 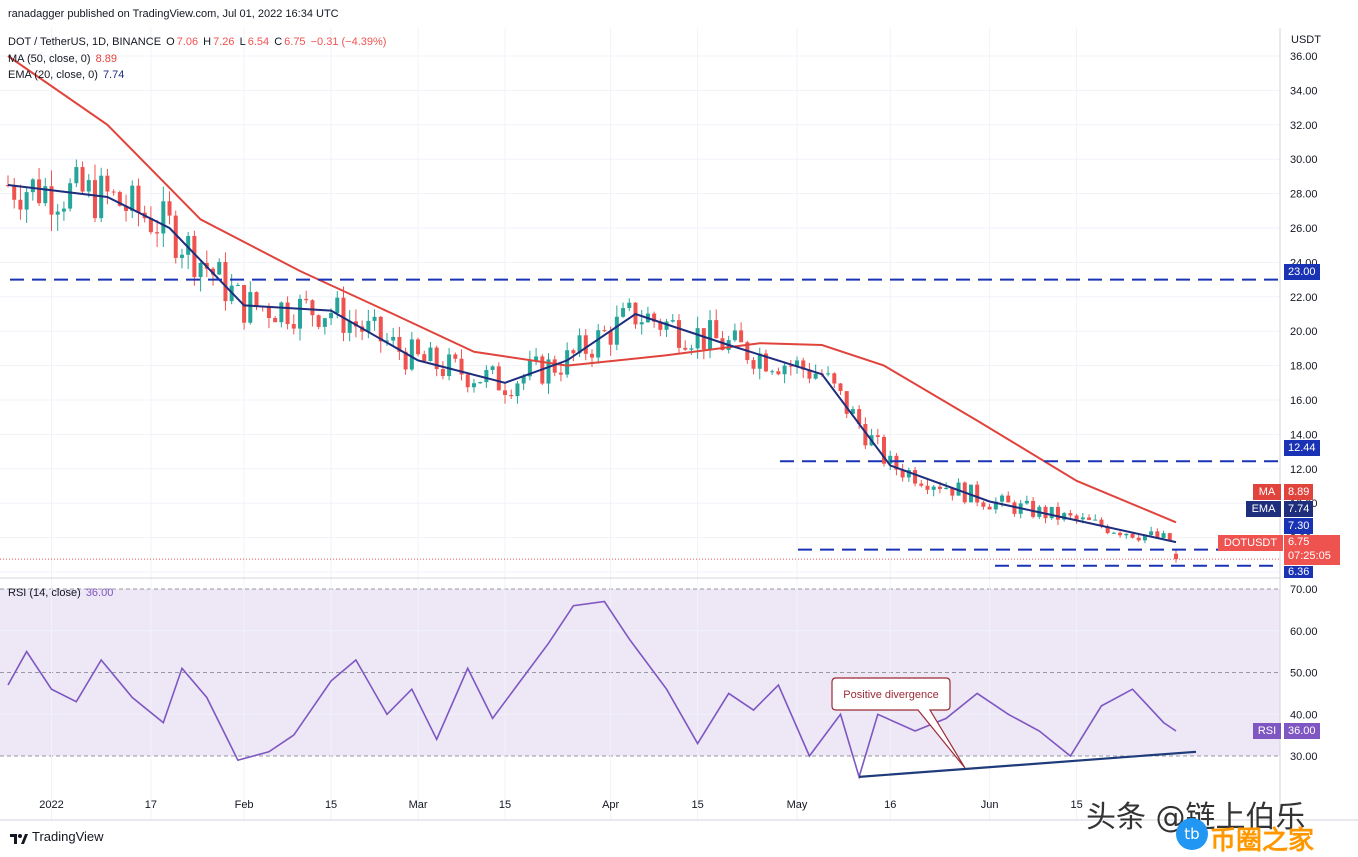 What do you see at coordinates (890, 695) in the screenshot?
I see `annotation-text: Positive divergence` at bounding box center [890, 695].